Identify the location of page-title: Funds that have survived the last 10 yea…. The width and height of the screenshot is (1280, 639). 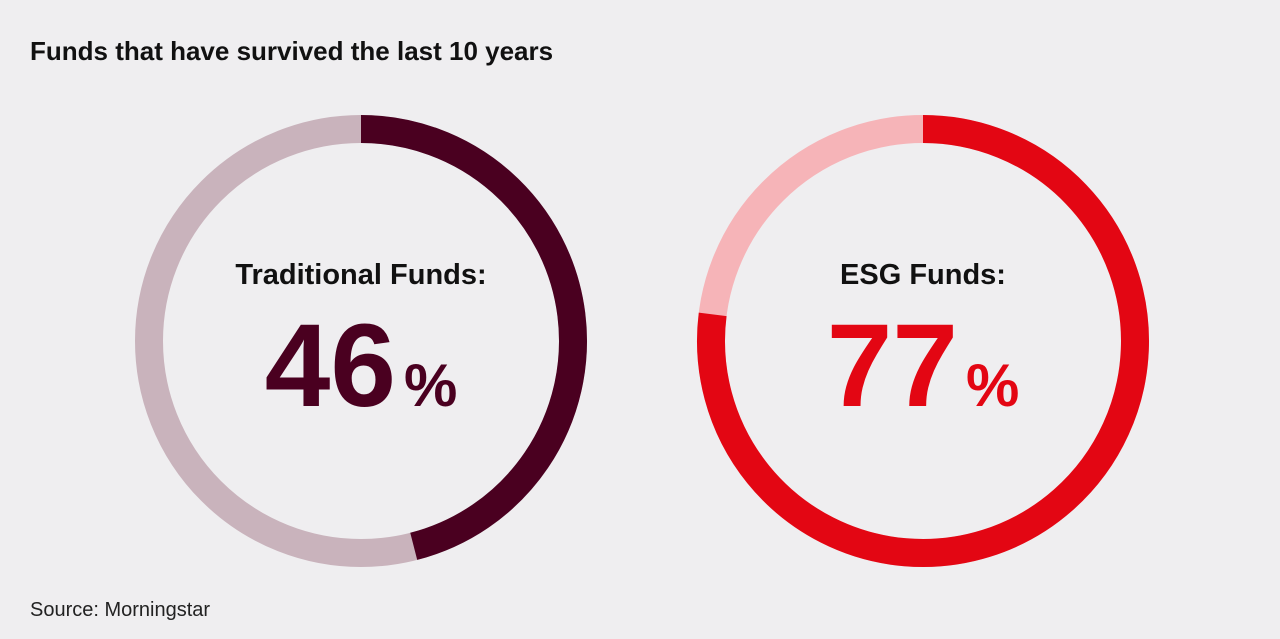
(291, 51).